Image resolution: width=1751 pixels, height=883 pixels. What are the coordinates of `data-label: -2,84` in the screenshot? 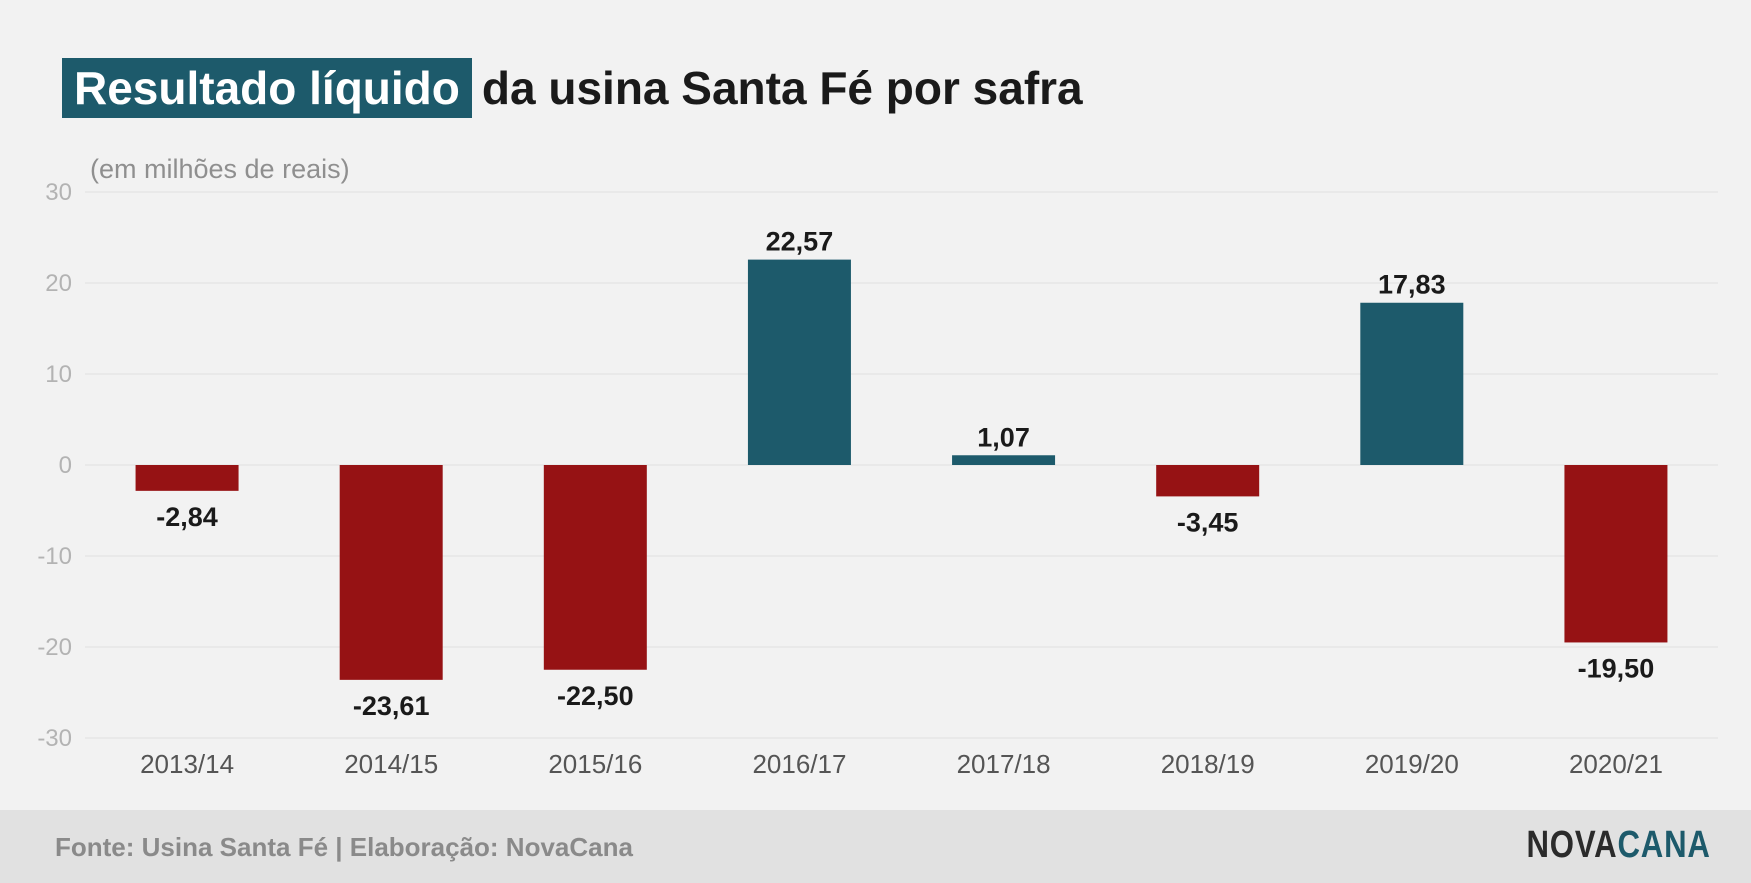 It's located at (187, 517).